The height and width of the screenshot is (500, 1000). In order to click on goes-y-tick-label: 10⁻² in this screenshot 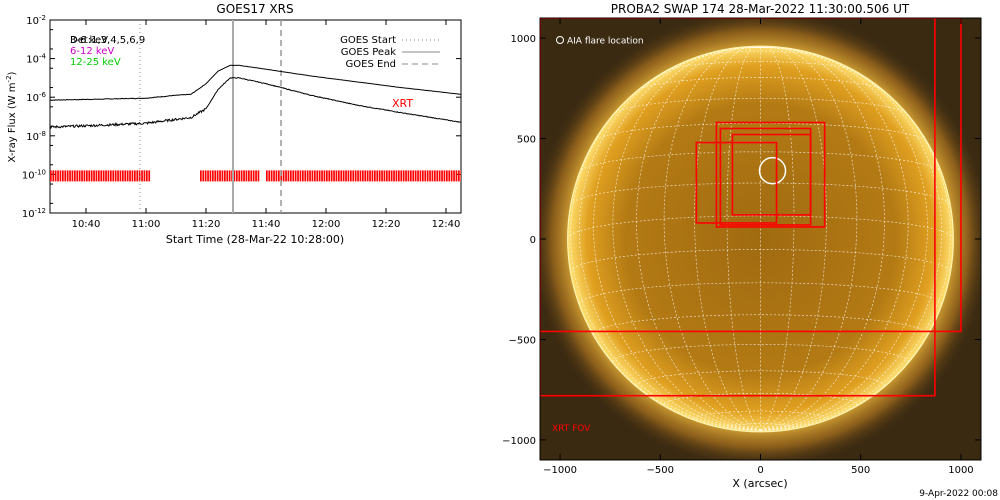, I will do `click(36, 20)`.